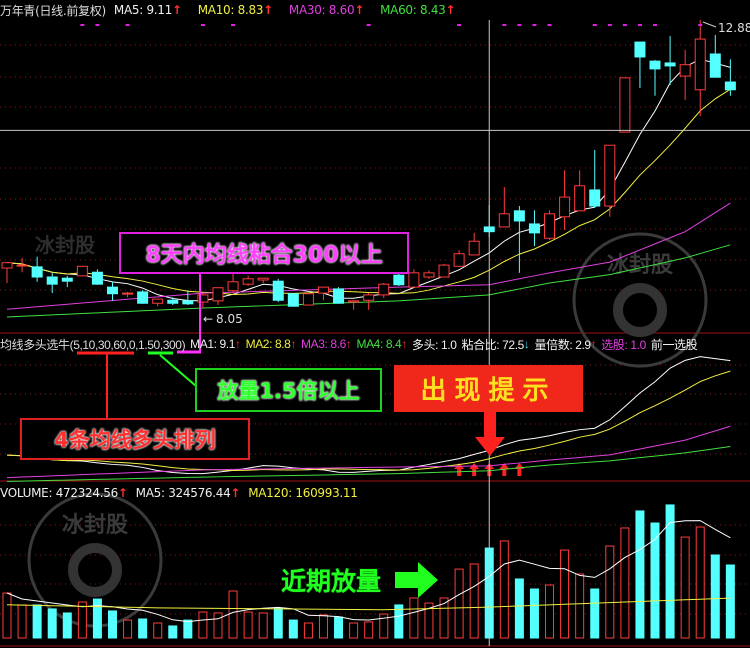 Image resolution: width=750 pixels, height=648 pixels. I want to click on indicator-title: 均线多头选牛(5,10,30,60,0,1.50,300), so click(93, 344).